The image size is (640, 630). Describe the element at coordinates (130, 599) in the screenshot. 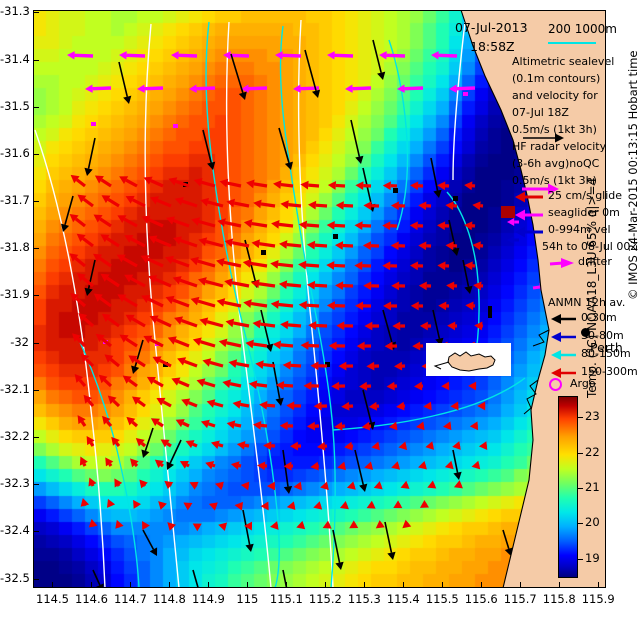

I see `x-tick-label: 114.7` at that location.